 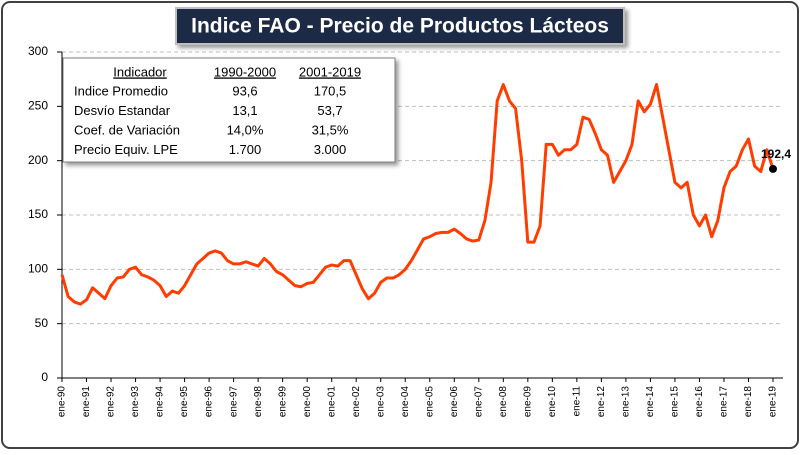 I want to click on table-cell: Precio Equiv. LPE, so click(x=126, y=149).